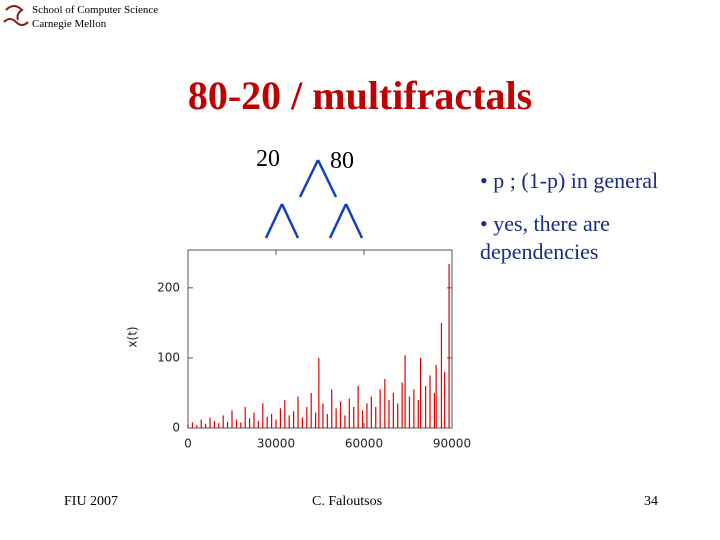 This screenshot has height=540, width=720. Describe the element at coordinates (268, 159) in the screenshot. I see `cascade-label: 20` at that location.